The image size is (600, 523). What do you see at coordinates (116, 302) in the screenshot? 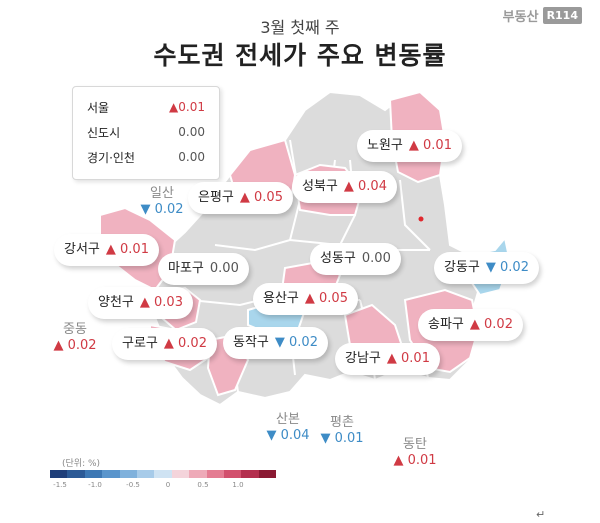
I see `district-name: 양천구` at bounding box center [116, 302].